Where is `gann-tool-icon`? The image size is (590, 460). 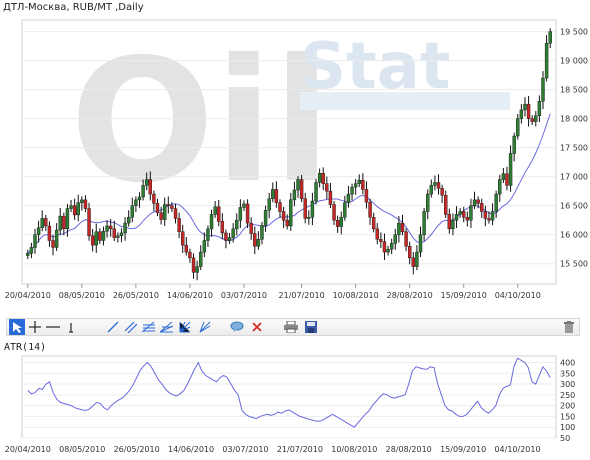
gann-tool-icon is located at coordinates (185, 327).